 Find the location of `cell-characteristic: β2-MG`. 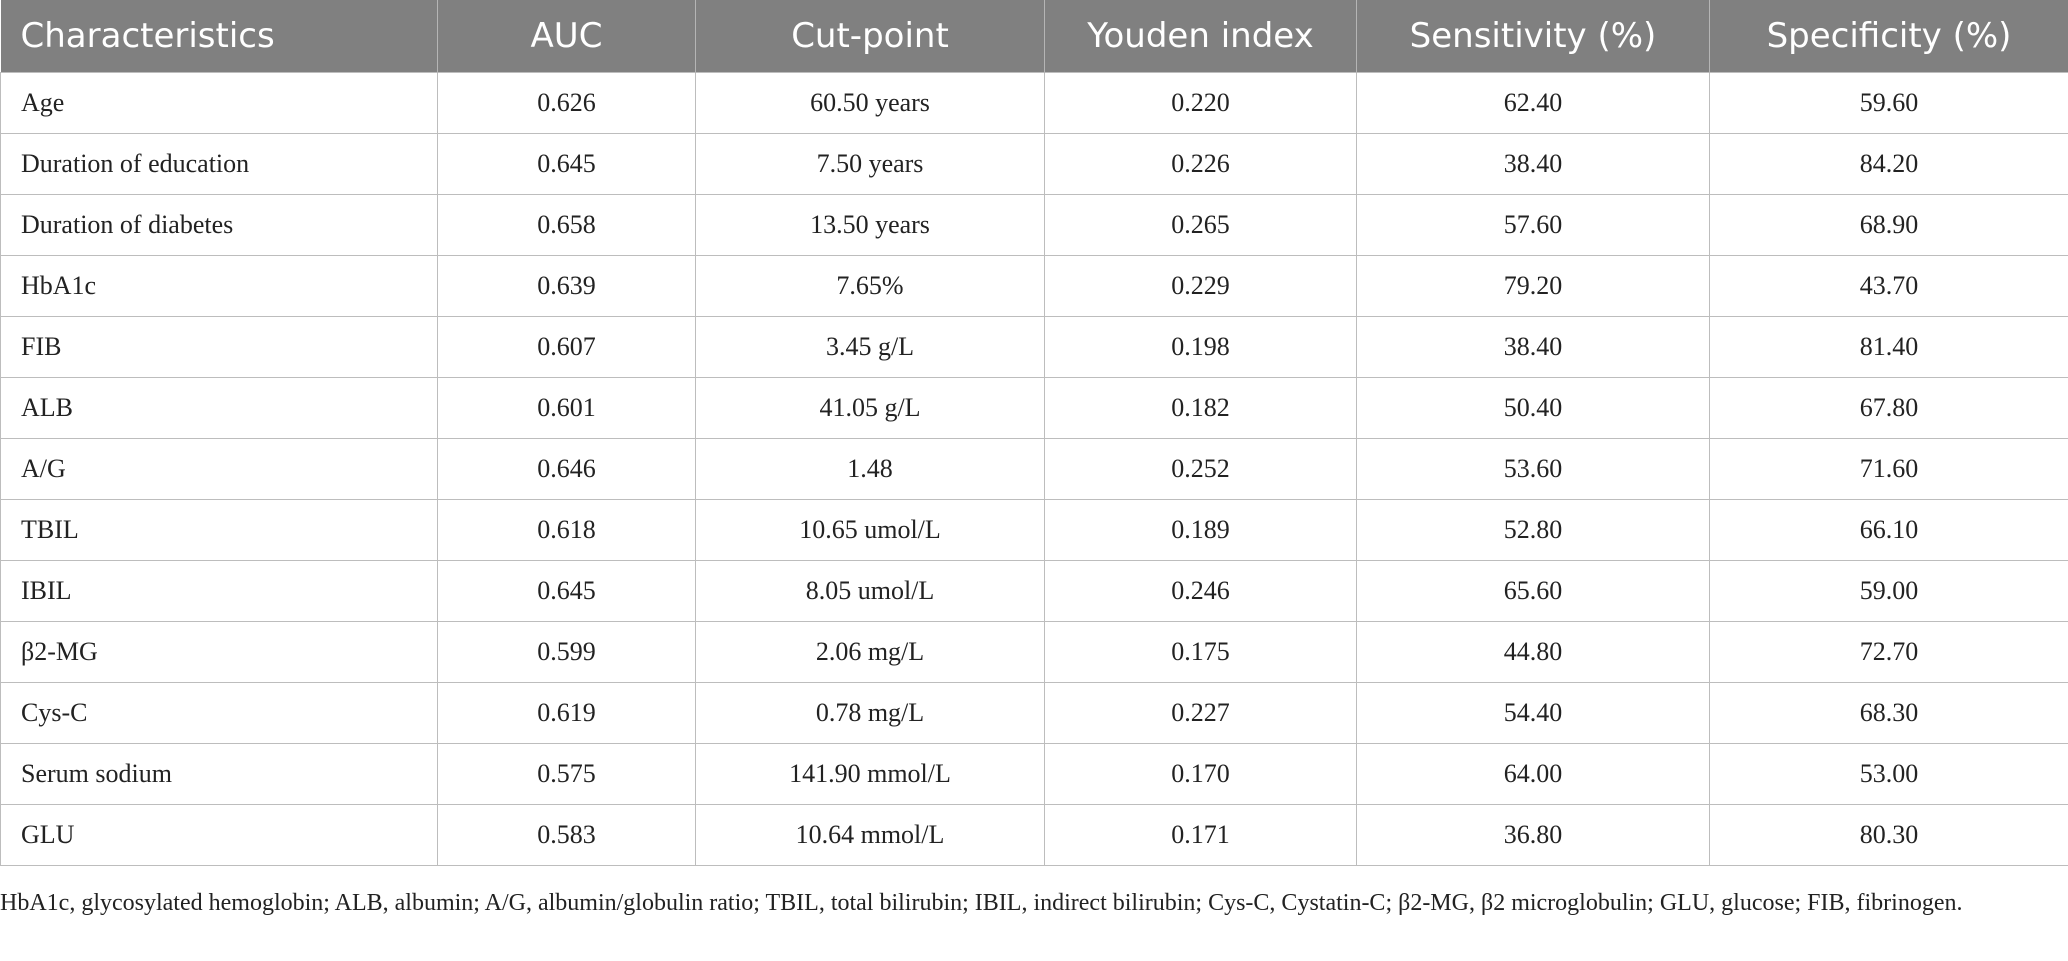

cell-characteristic: β2-MG is located at coordinates (219, 652).